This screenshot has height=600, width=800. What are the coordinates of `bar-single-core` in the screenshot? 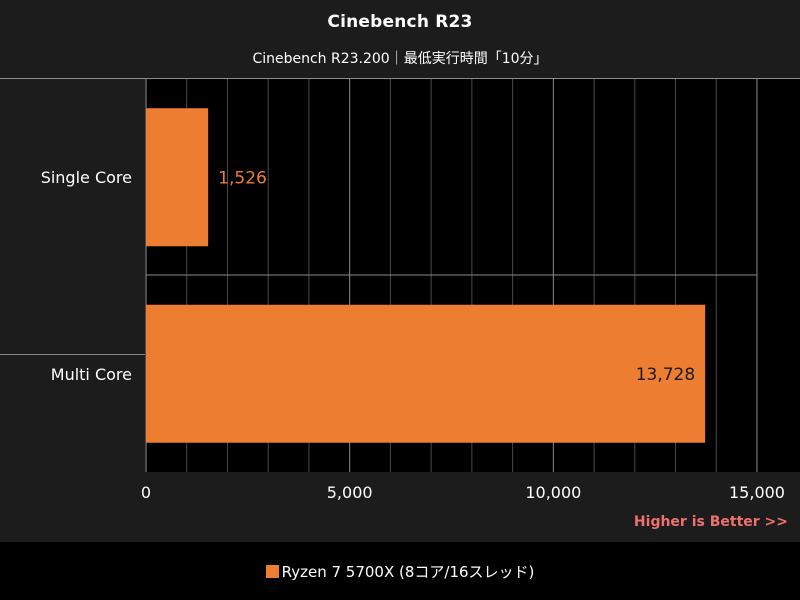 It's located at (177, 177).